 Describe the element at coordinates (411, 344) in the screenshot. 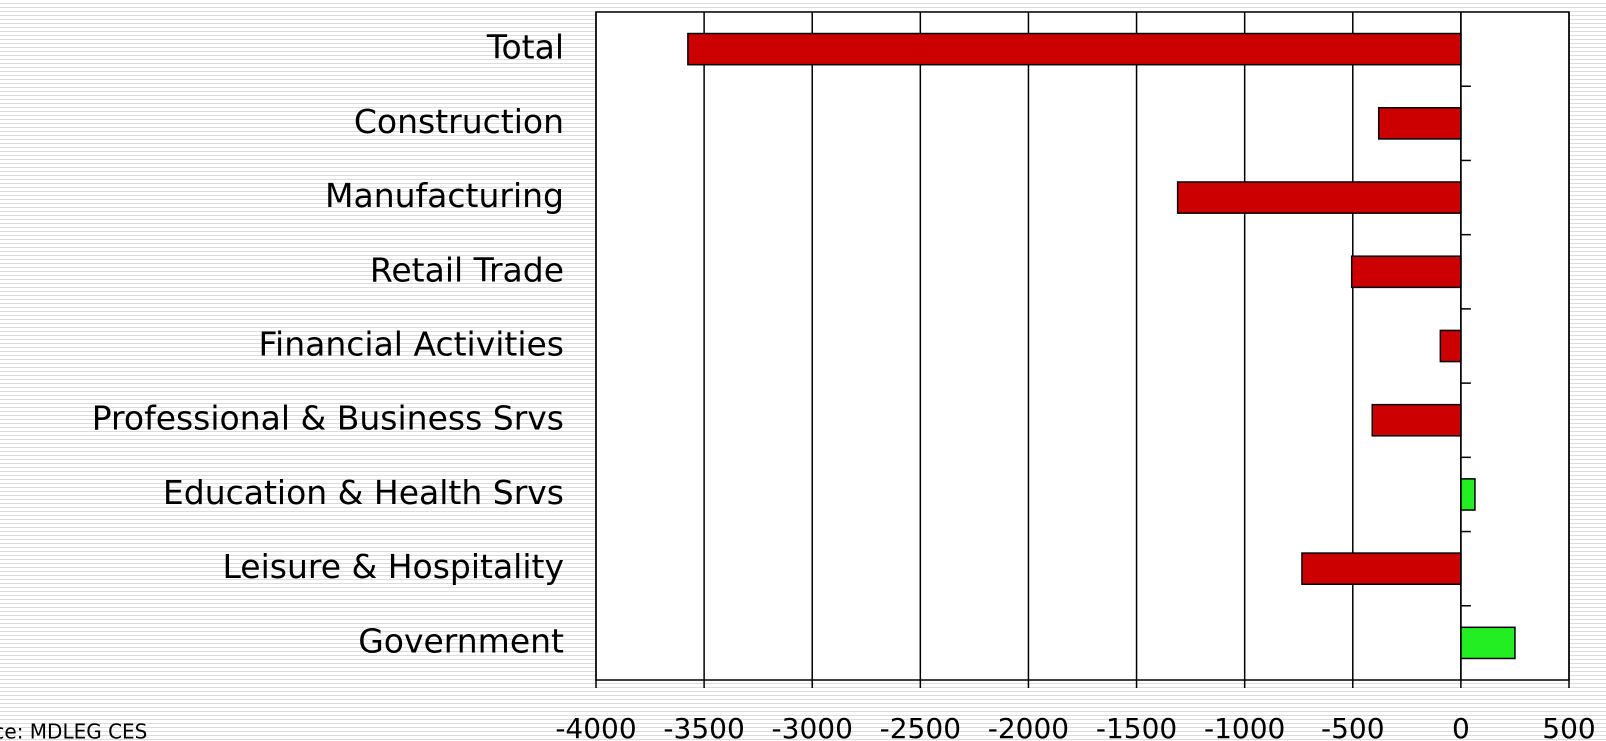

I see `y-tick-label: Financial Activities` at that location.